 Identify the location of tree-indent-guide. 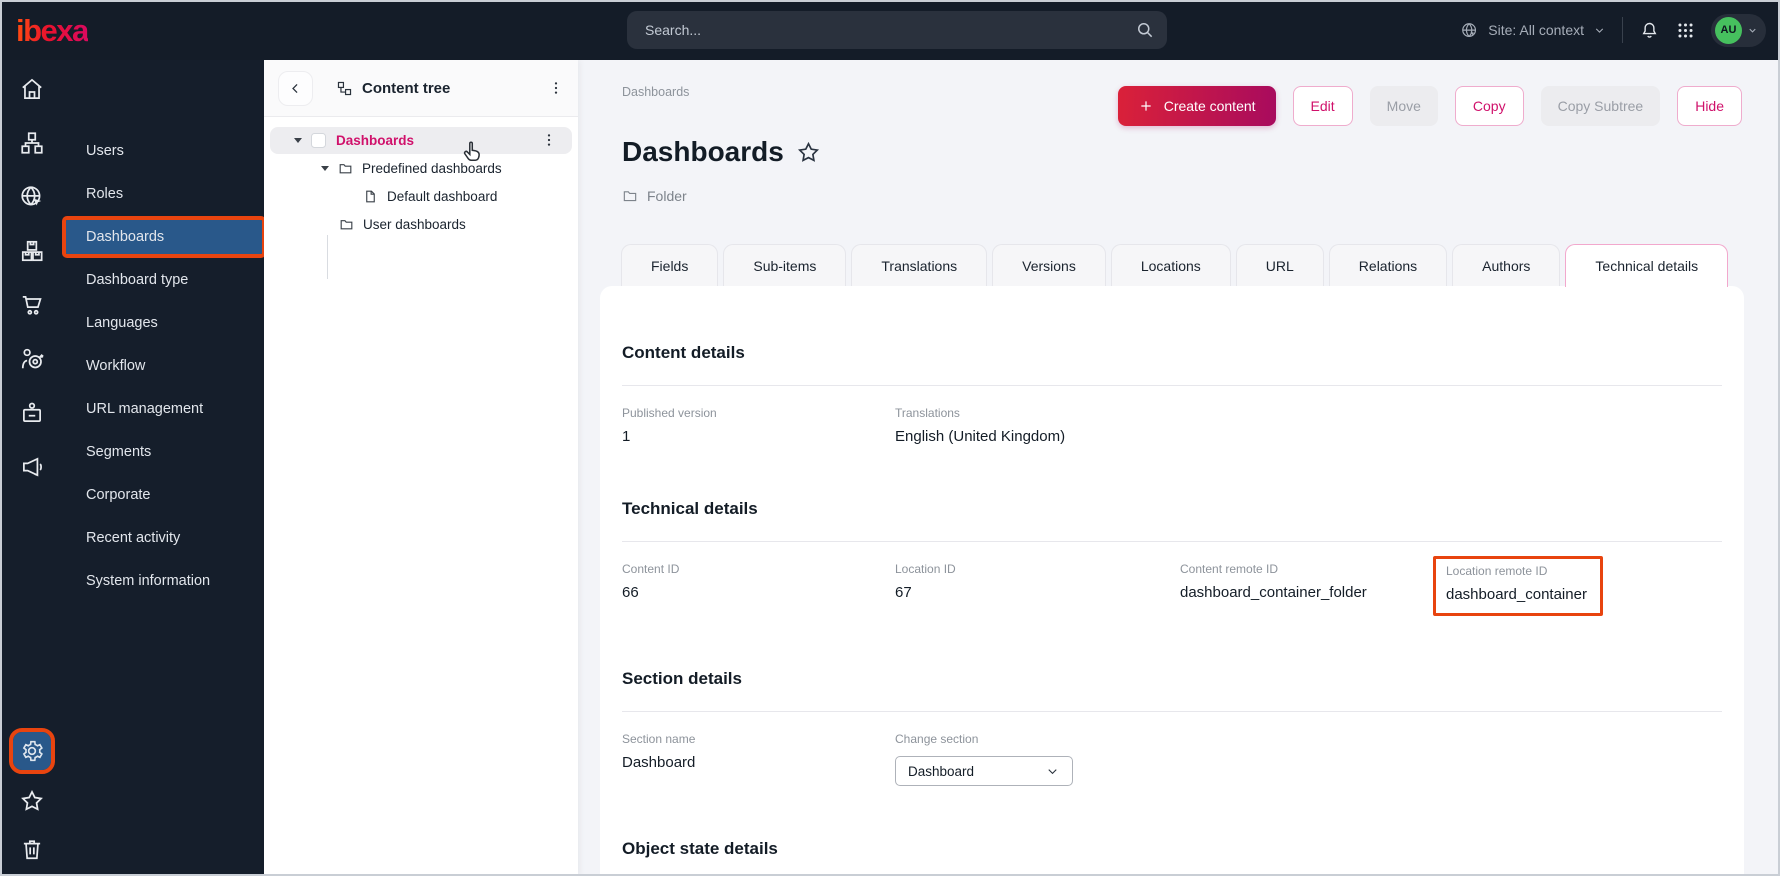
(327, 257).